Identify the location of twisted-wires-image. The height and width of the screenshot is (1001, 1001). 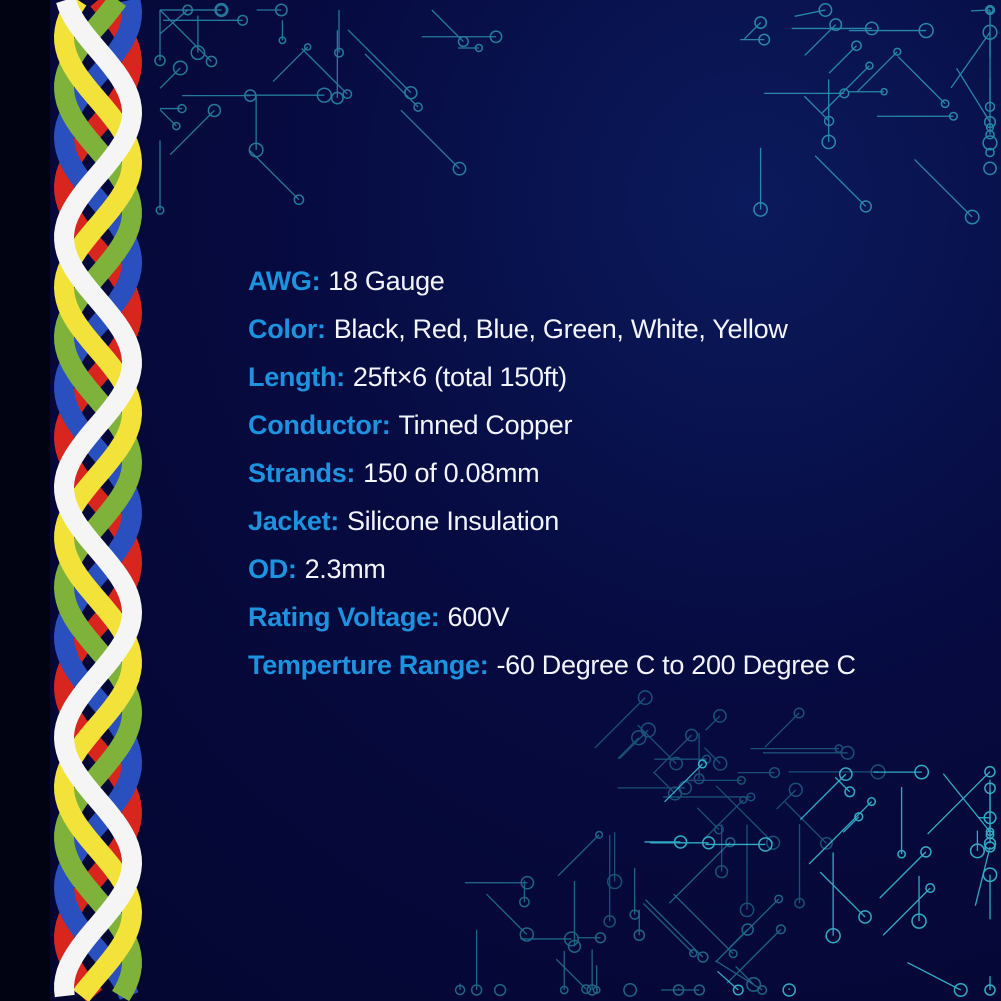
(71, 500).